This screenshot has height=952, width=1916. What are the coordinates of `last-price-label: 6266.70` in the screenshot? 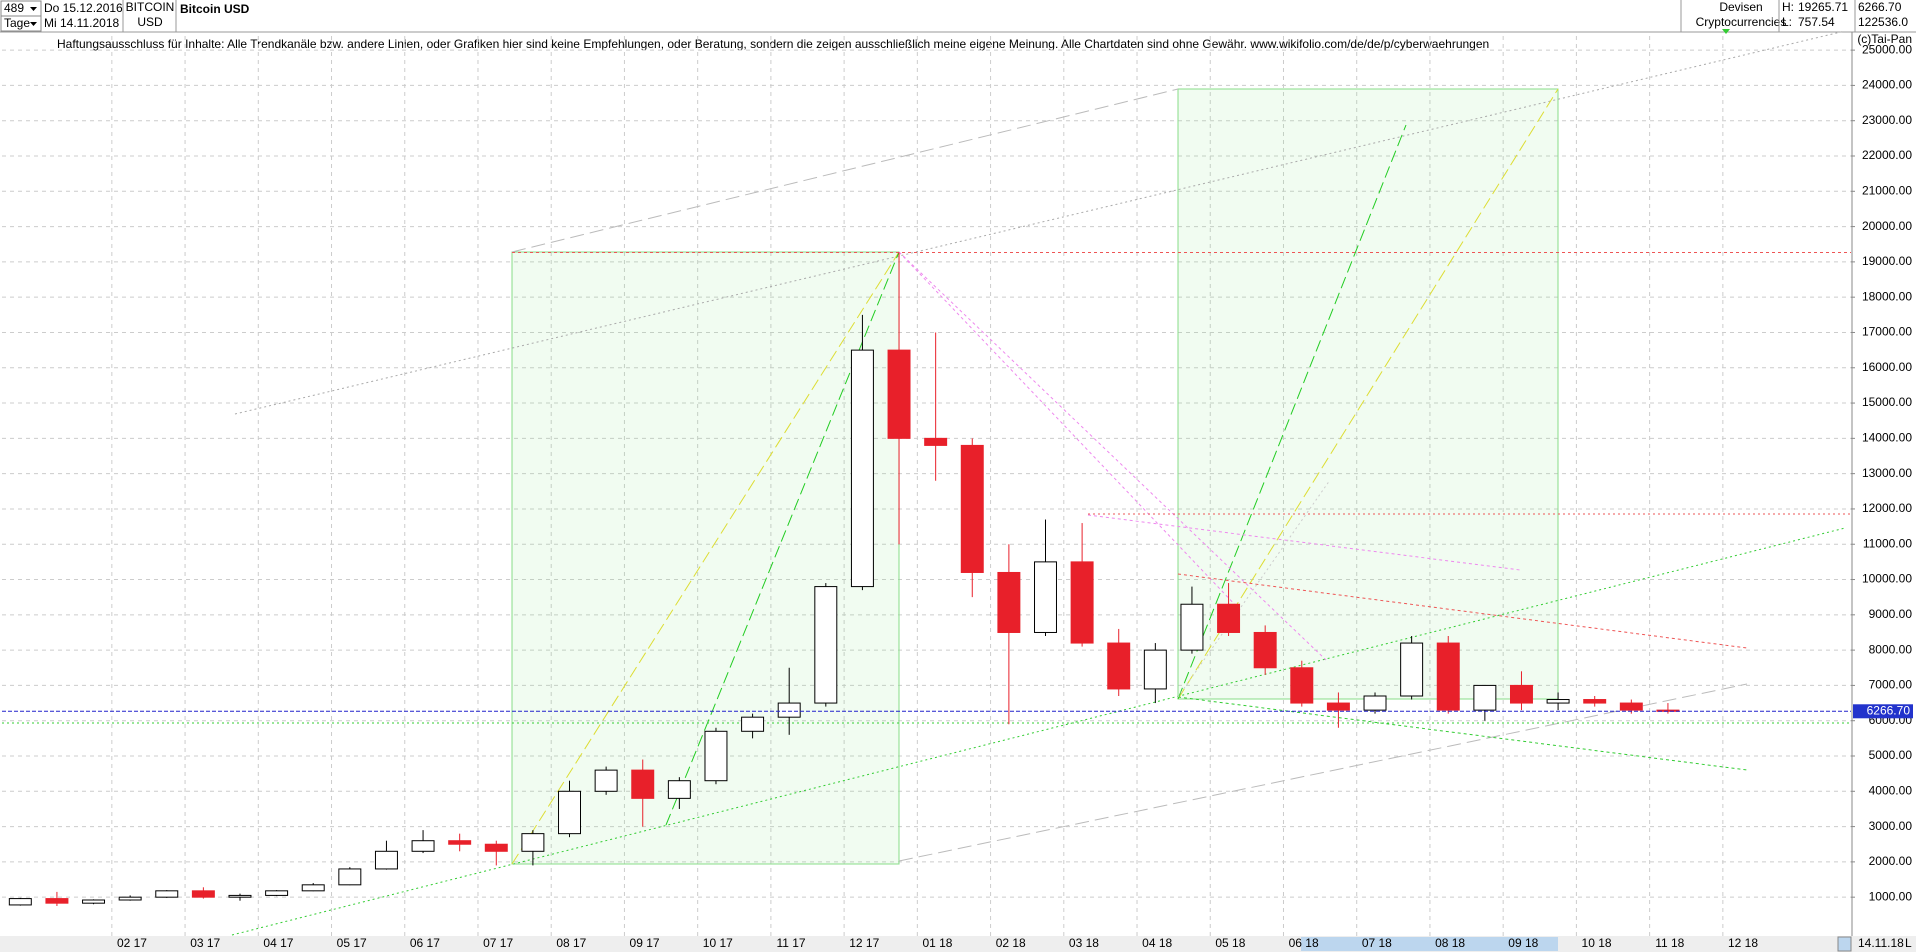 It's located at (1889, 710).